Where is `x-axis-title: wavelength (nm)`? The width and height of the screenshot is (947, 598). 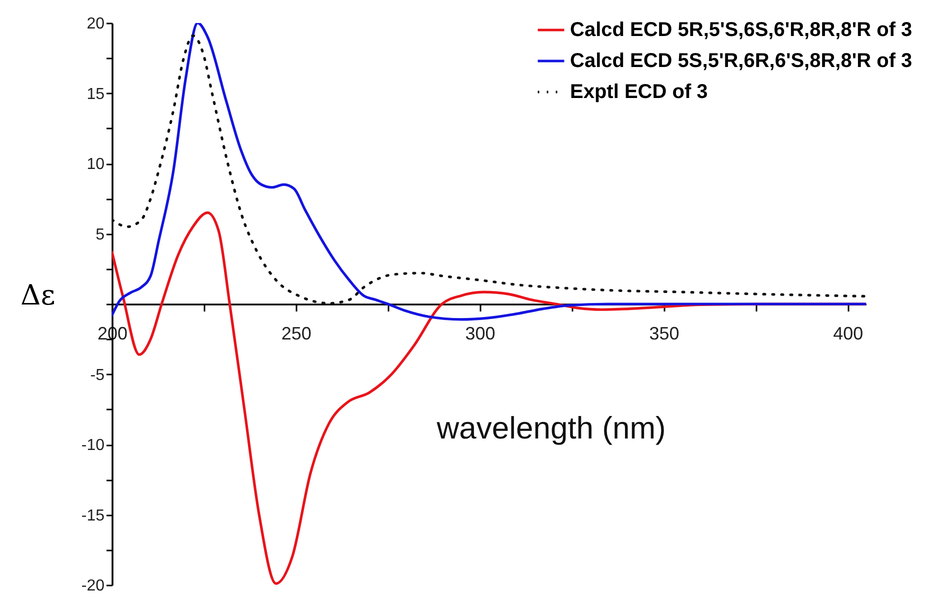
x-axis-title: wavelength (nm) is located at coordinates (551, 428).